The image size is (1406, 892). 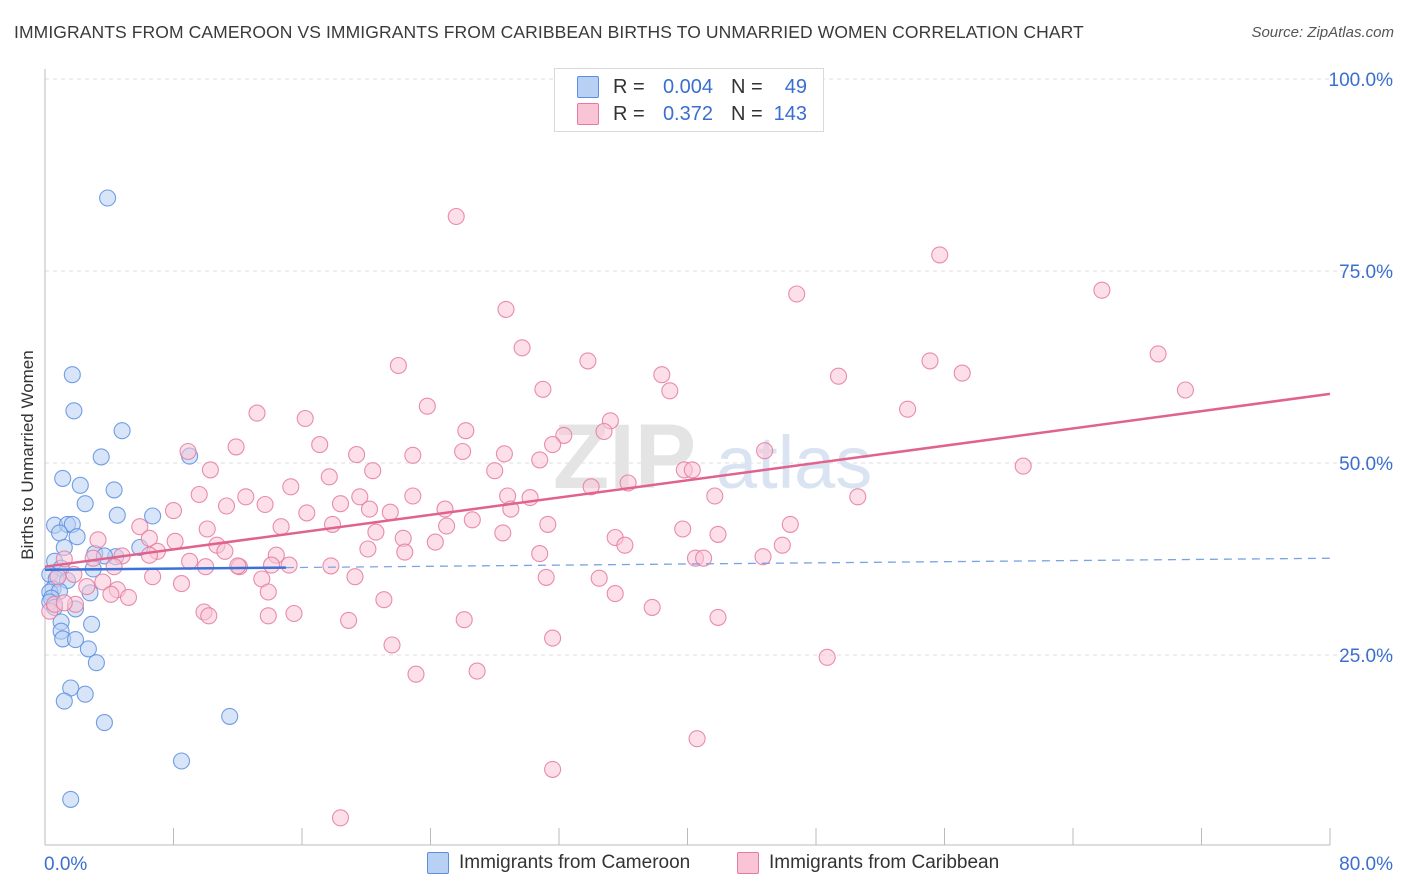 What do you see at coordinates (558, 863) in the screenshot?
I see `legend-item-cameroon: Immigrants from Cameroon` at bounding box center [558, 863].